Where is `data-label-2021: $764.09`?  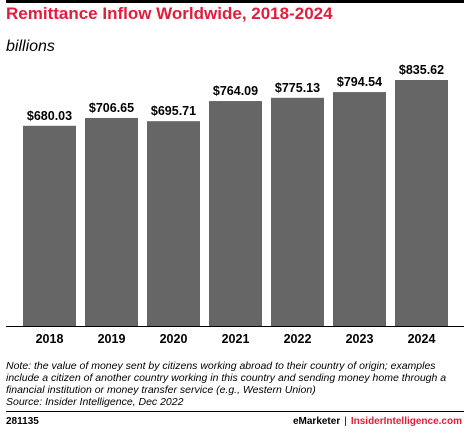 data-label-2021: $764.09 is located at coordinates (235, 91).